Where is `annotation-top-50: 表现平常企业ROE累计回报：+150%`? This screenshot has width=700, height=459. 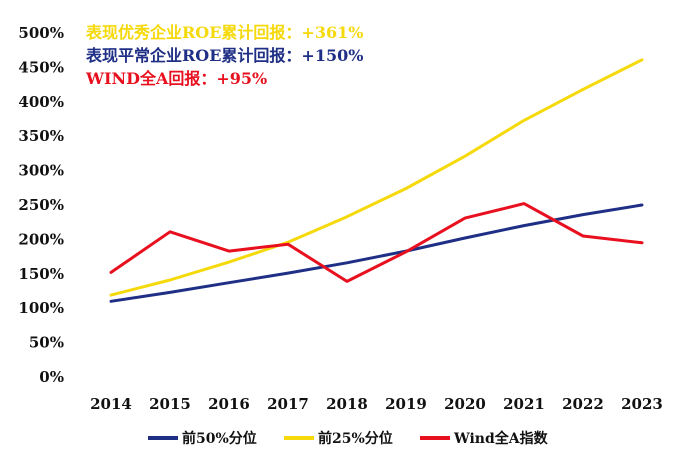
annotation-top-50: 表现平常企业ROE累计回报：+150% is located at coordinates (224, 55).